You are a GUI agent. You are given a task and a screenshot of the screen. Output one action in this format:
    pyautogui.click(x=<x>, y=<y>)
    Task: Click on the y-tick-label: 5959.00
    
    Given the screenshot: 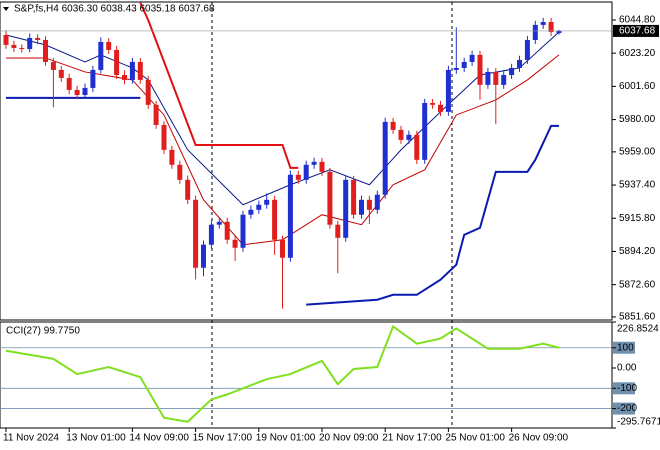 What is the action you would take?
    pyautogui.click(x=637, y=151)
    